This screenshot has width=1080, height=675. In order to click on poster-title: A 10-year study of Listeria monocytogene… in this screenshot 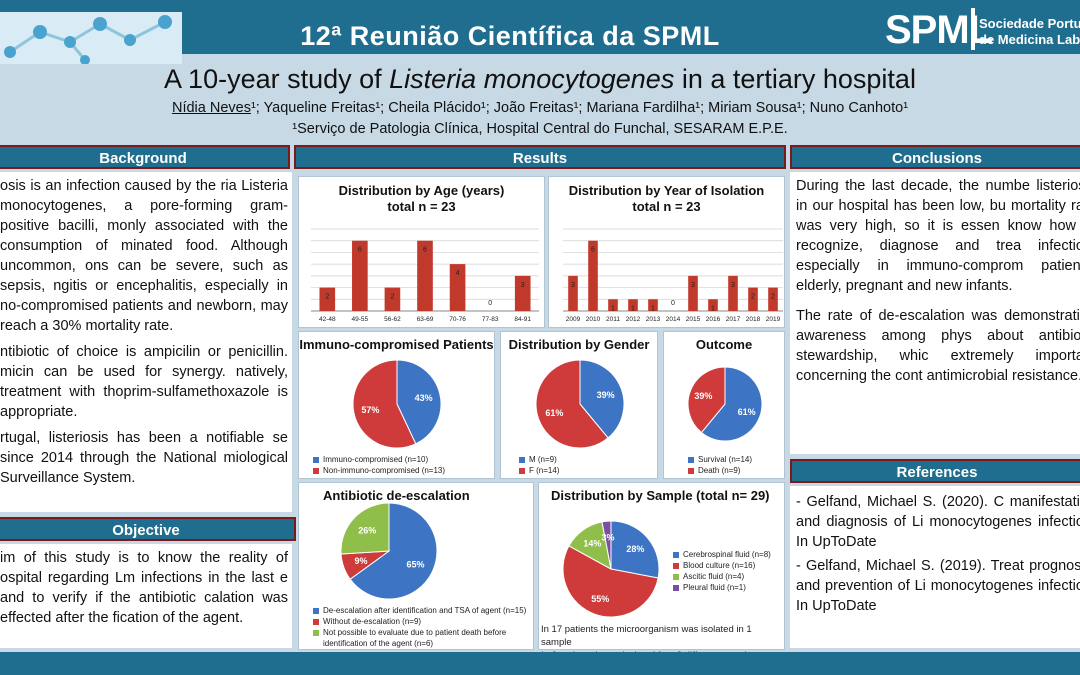, I will do `click(540, 79)`.